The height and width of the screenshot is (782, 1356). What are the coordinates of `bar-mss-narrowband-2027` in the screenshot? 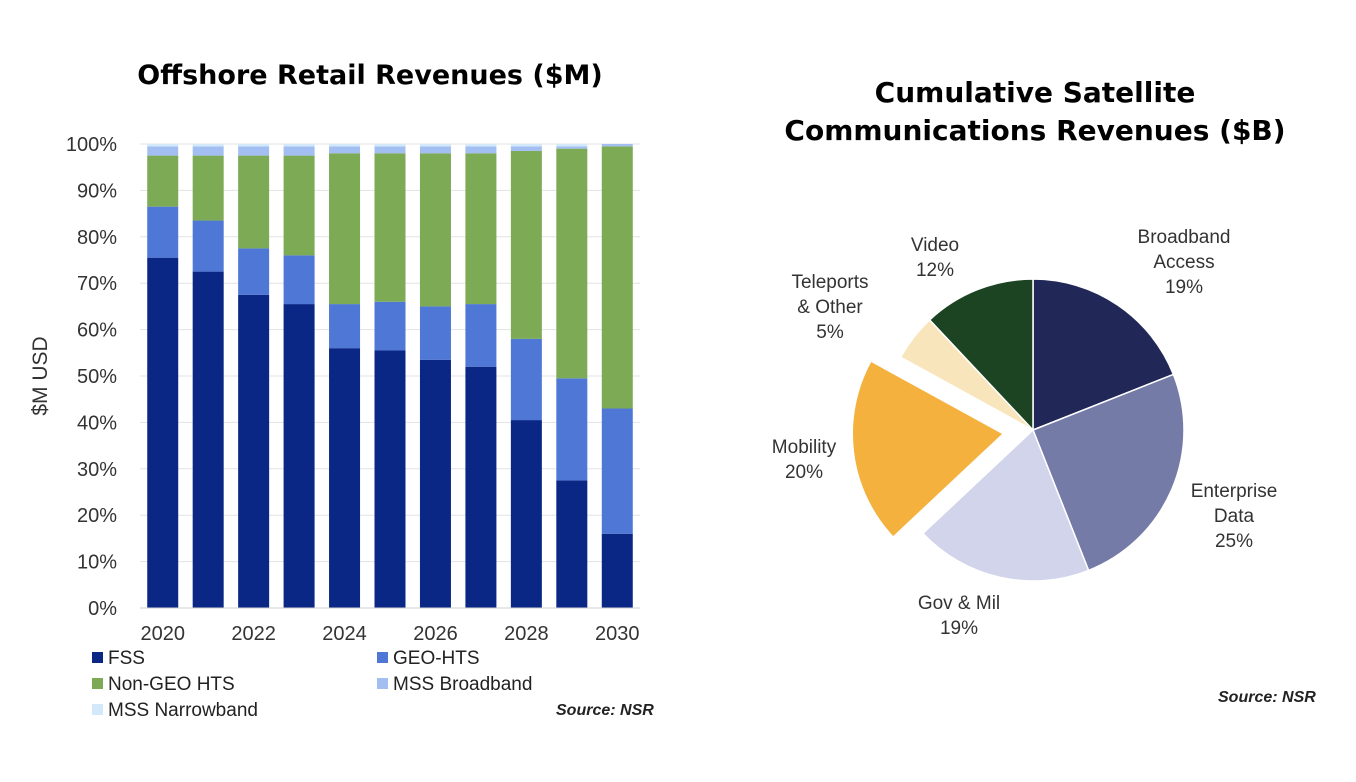 It's located at (481, 145).